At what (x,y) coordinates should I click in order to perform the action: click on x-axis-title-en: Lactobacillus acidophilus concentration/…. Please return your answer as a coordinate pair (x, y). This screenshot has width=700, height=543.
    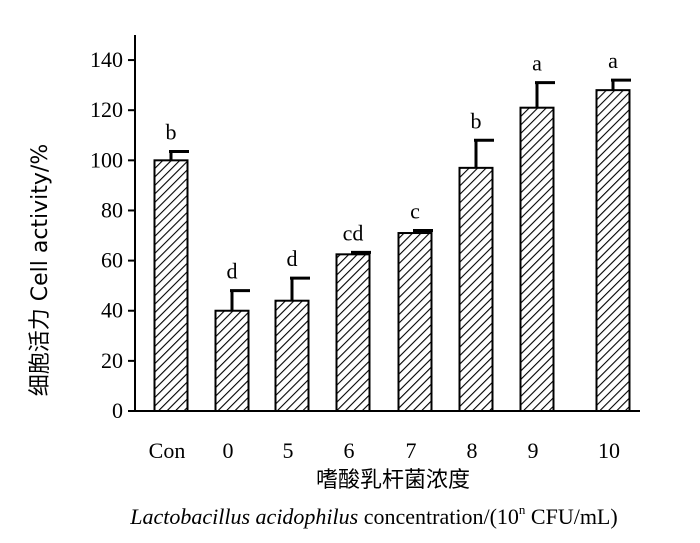
    Looking at the image, I should click on (373, 515).